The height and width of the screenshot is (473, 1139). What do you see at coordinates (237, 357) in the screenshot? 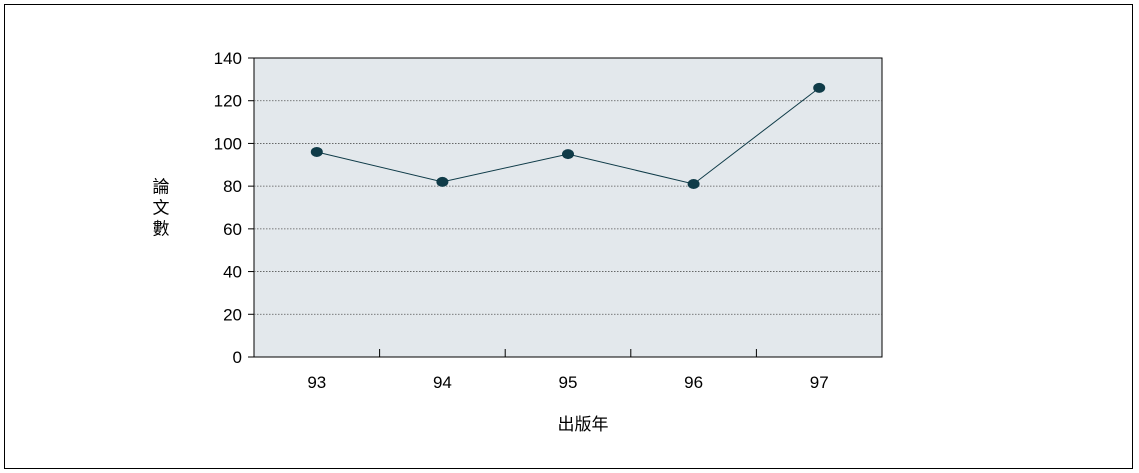
I see `y-tick-label: 0` at bounding box center [237, 357].